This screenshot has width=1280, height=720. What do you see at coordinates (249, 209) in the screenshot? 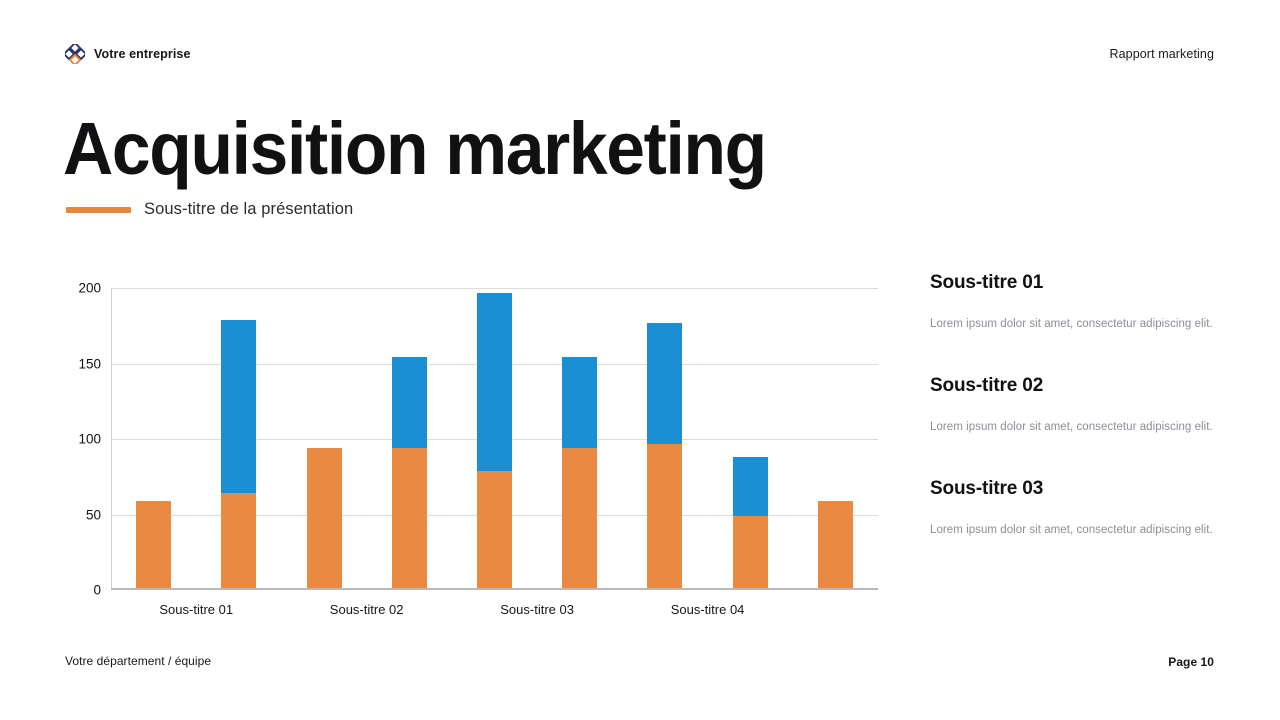
I see `page-subtitle: Sous-titre de la présentation` at bounding box center [249, 209].